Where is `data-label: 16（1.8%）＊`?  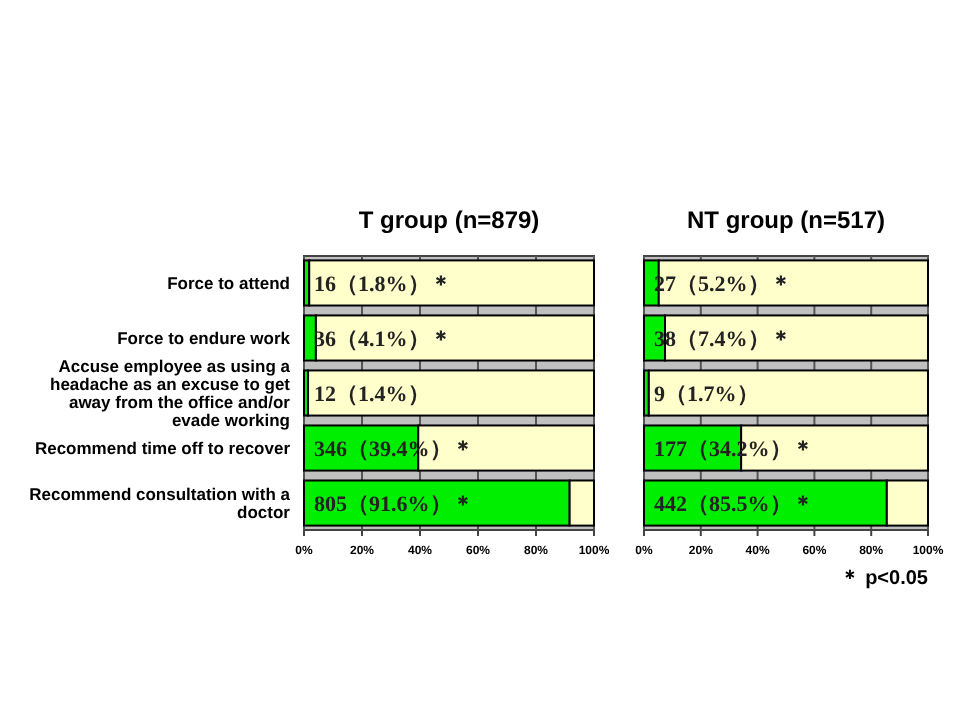 data-label: 16（1.8%）＊ is located at coordinates (383, 284).